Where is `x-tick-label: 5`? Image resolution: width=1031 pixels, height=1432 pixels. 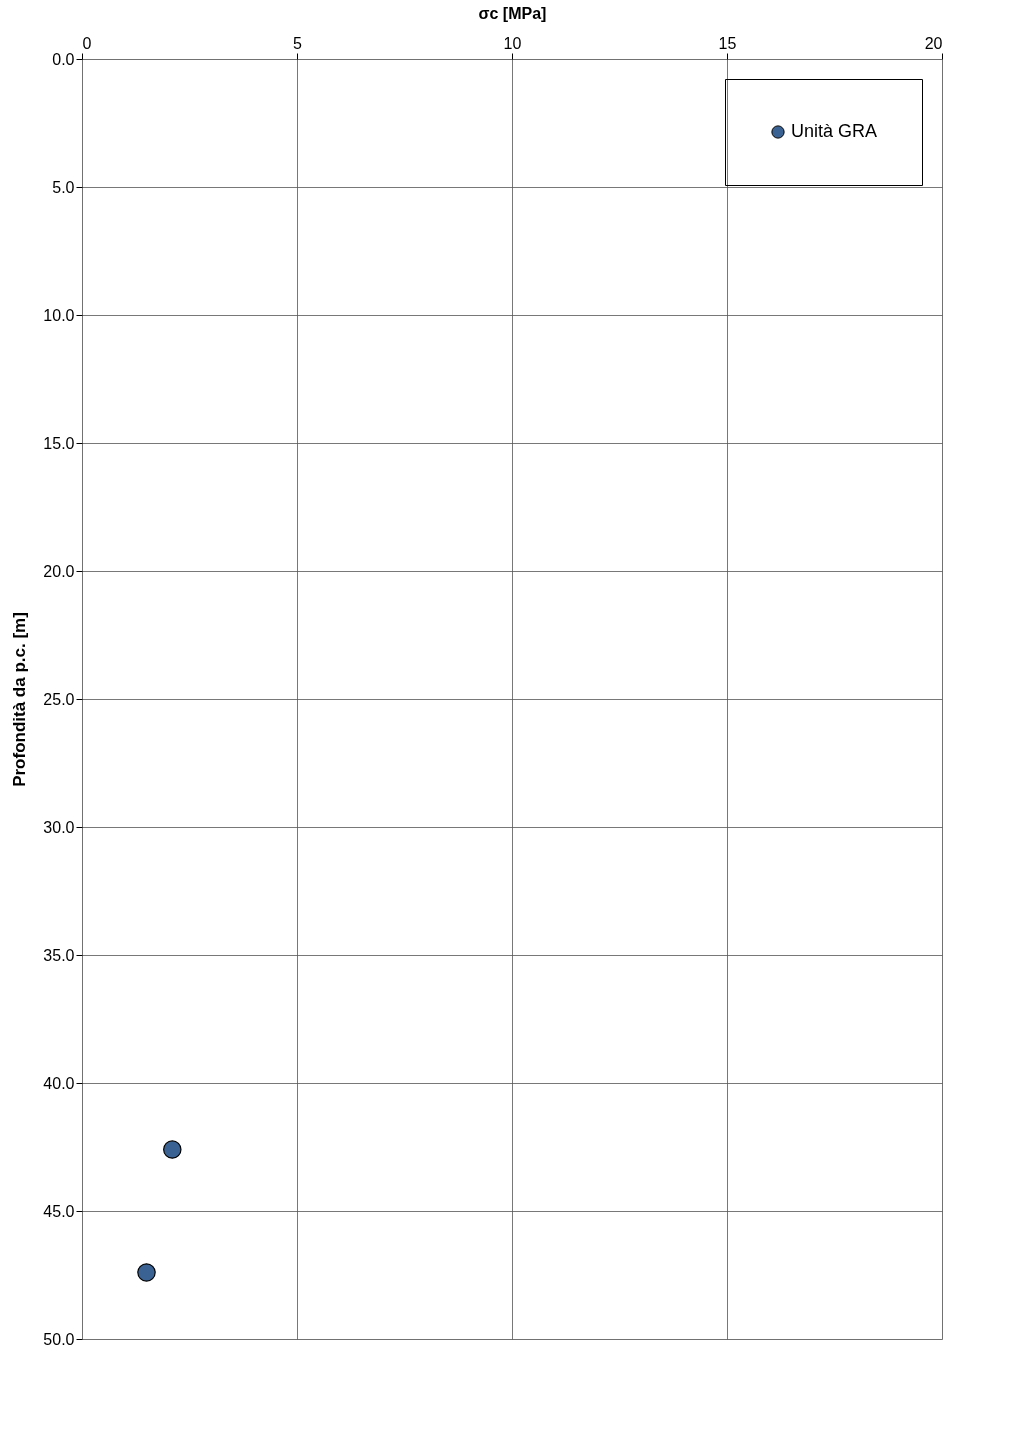 x-tick-label: 5 is located at coordinates (298, 43).